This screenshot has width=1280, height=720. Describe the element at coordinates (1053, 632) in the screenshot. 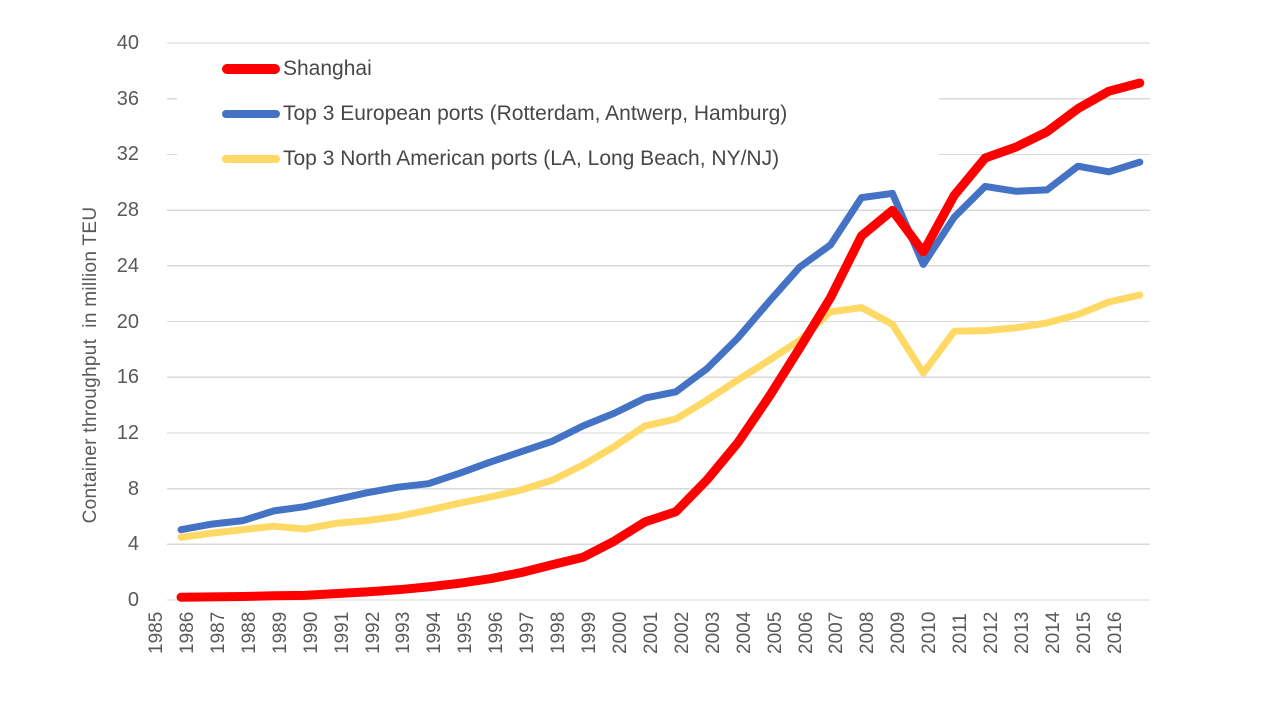

I see `x-tick-label: 2014` at that location.